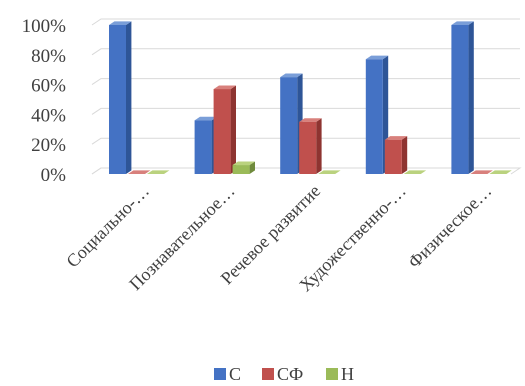  Describe the element at coordinates (48, 115) in the screenshot. I see `y-tick-label: 40%` at that location.